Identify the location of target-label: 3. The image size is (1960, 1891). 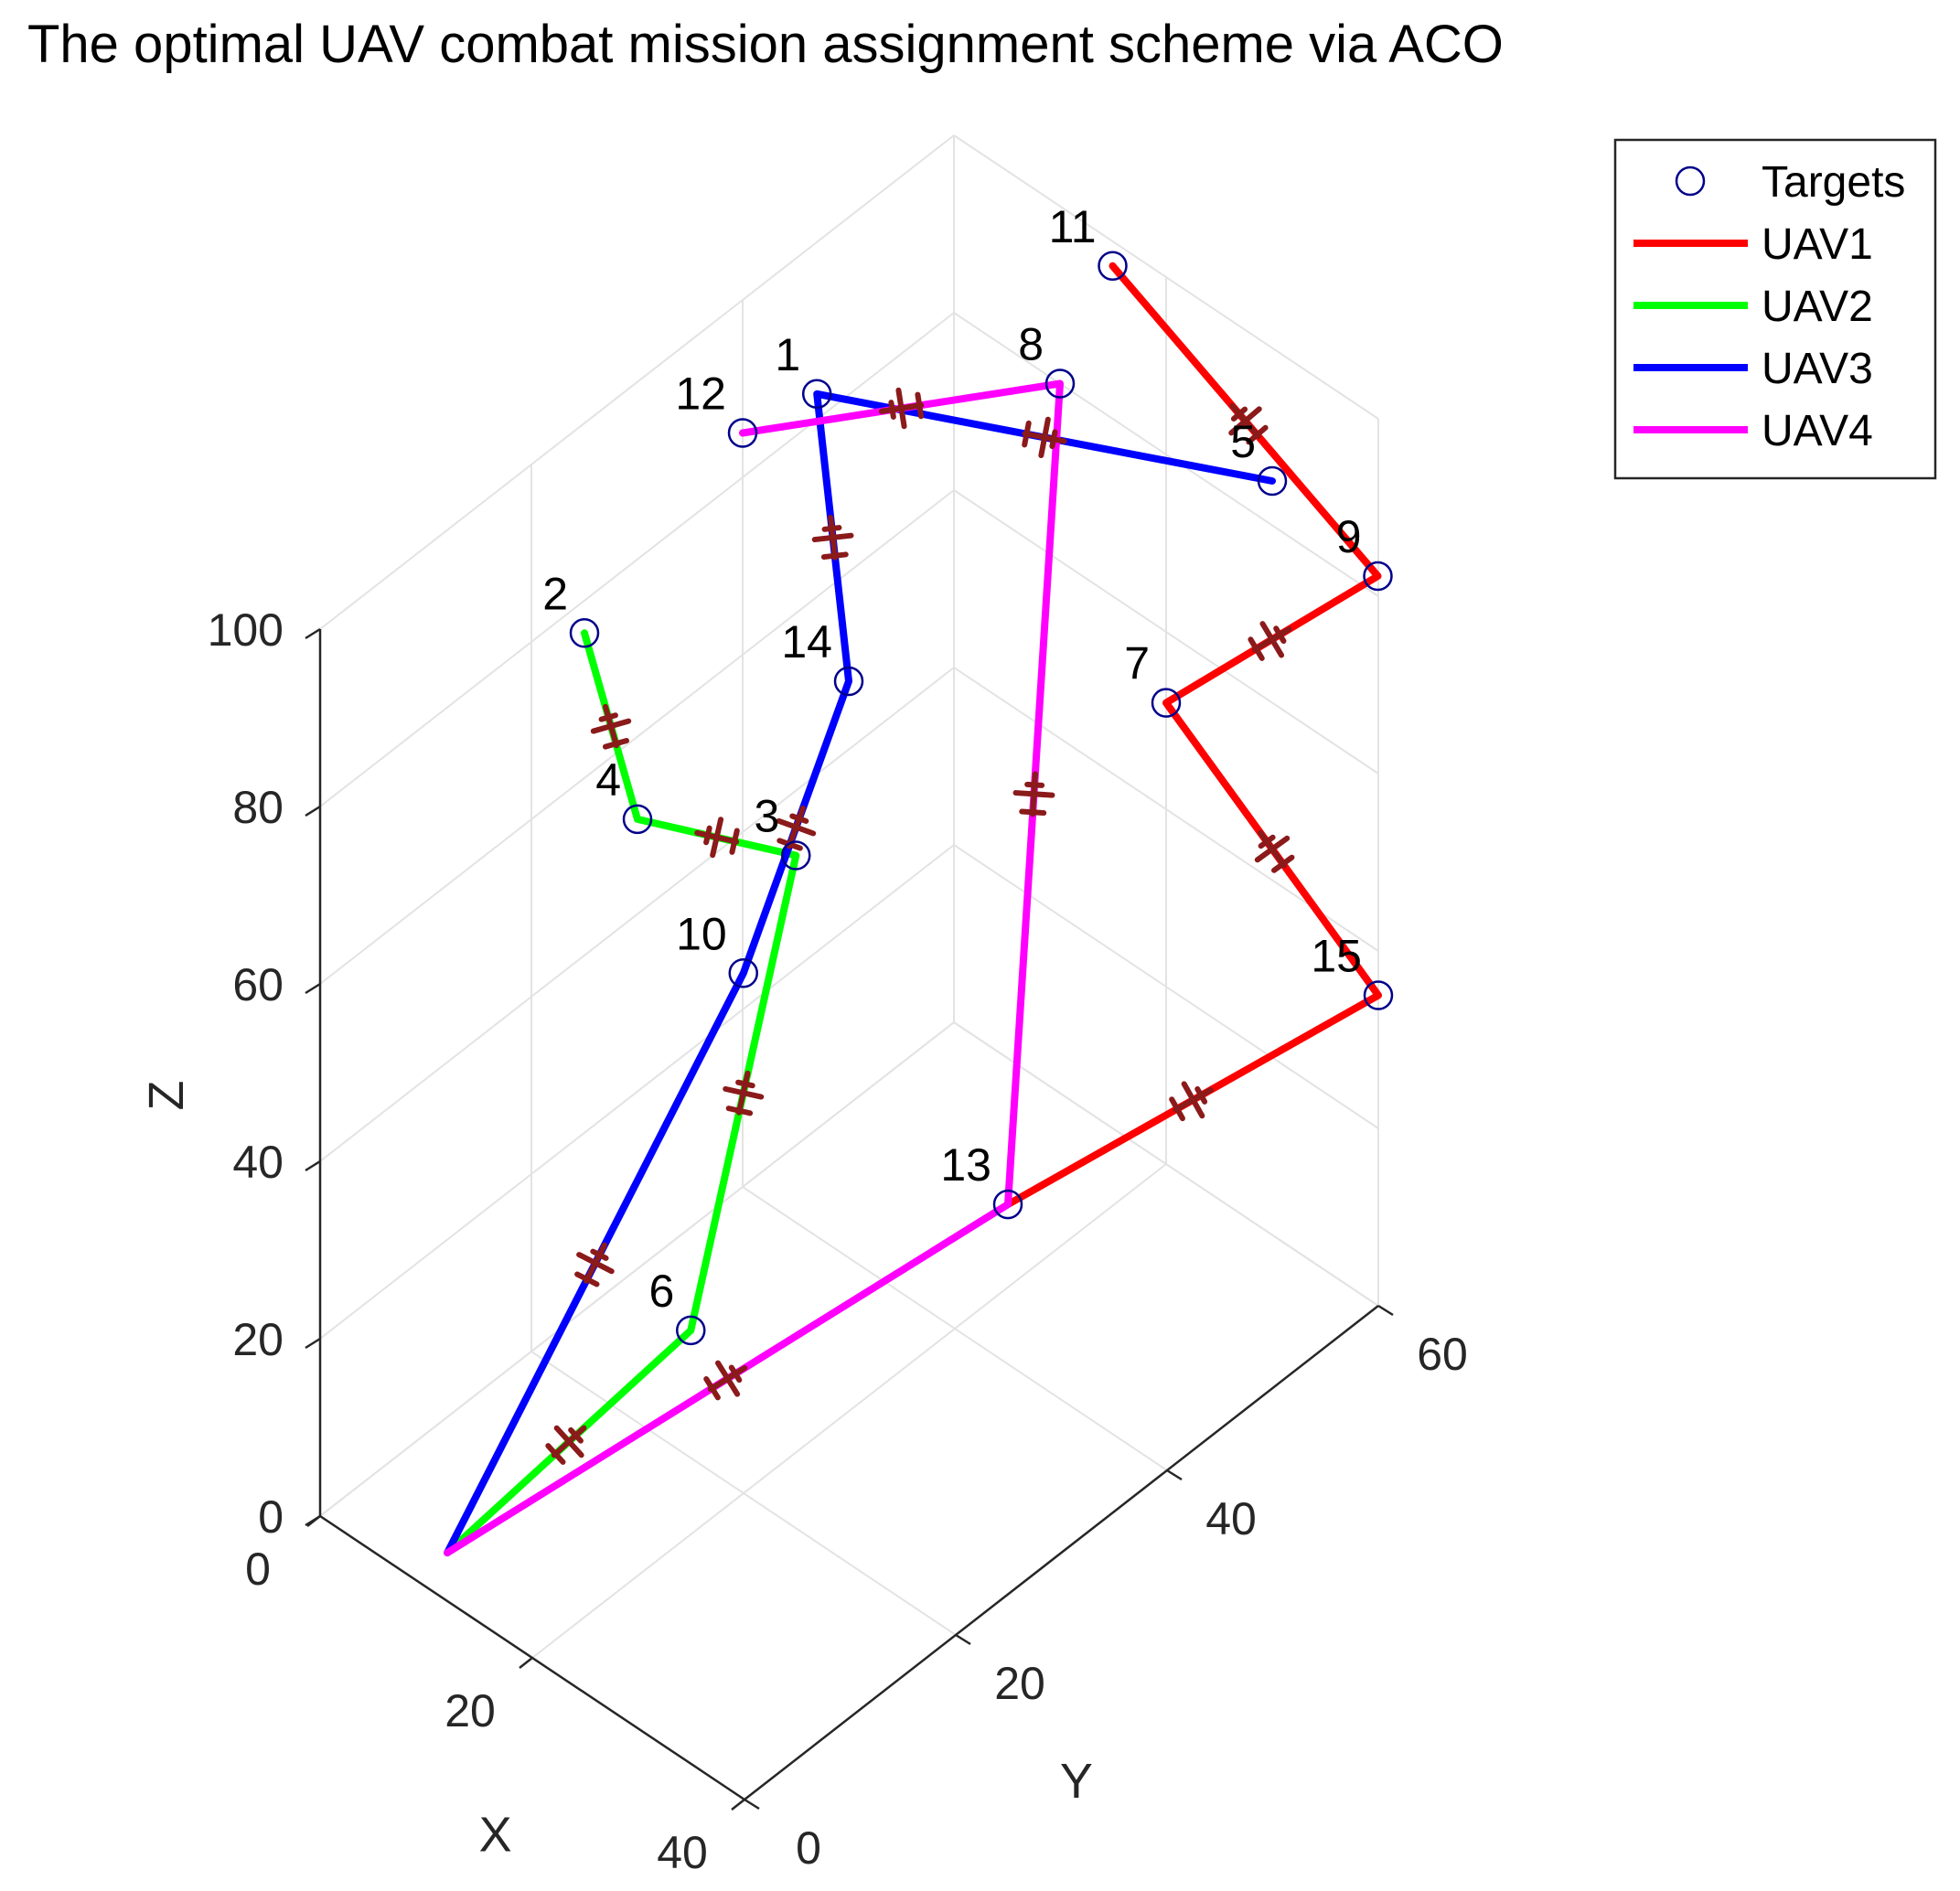
(766, 816).